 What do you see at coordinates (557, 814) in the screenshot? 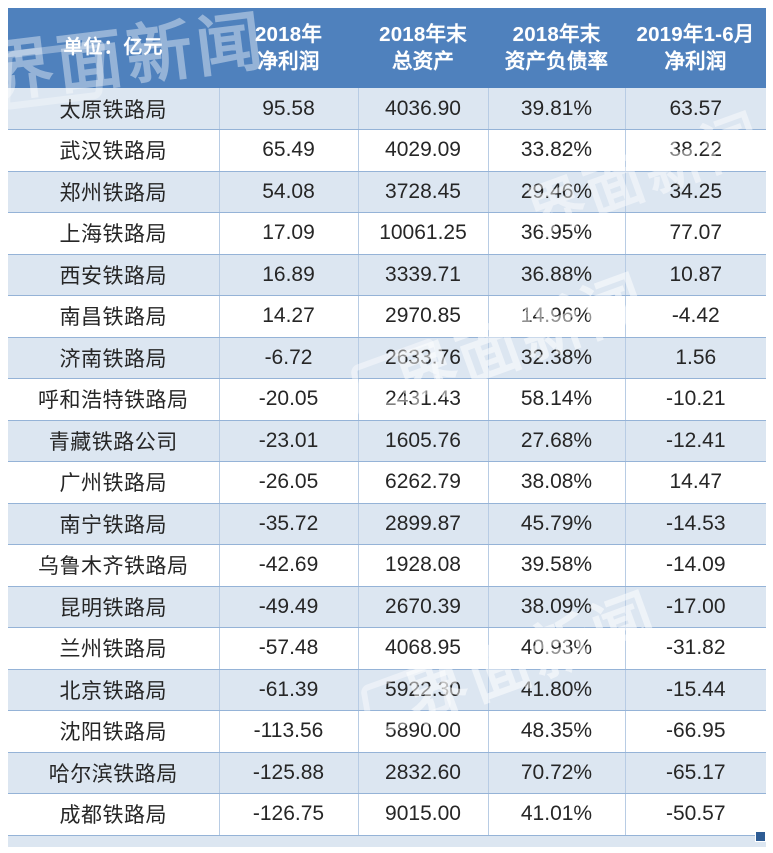
I see `cell-debt-ratio-2018: 41.01%` at bounding box center [557, 814].